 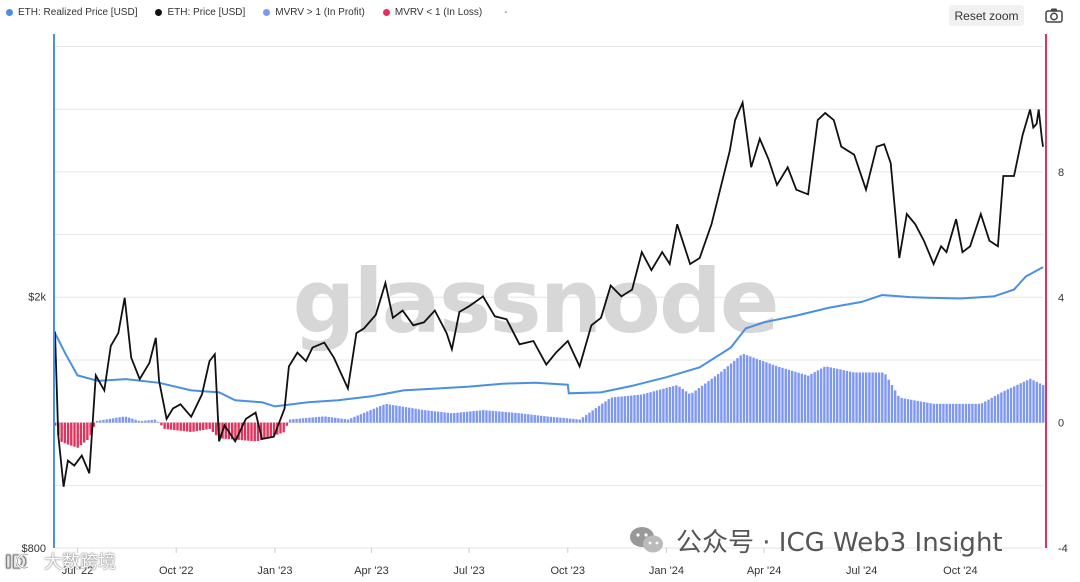 What do you see at coordinates (80, 562) in the screenshot?
I see `cn-brand-text: 大数跨境` at bounding box center [80, 562].